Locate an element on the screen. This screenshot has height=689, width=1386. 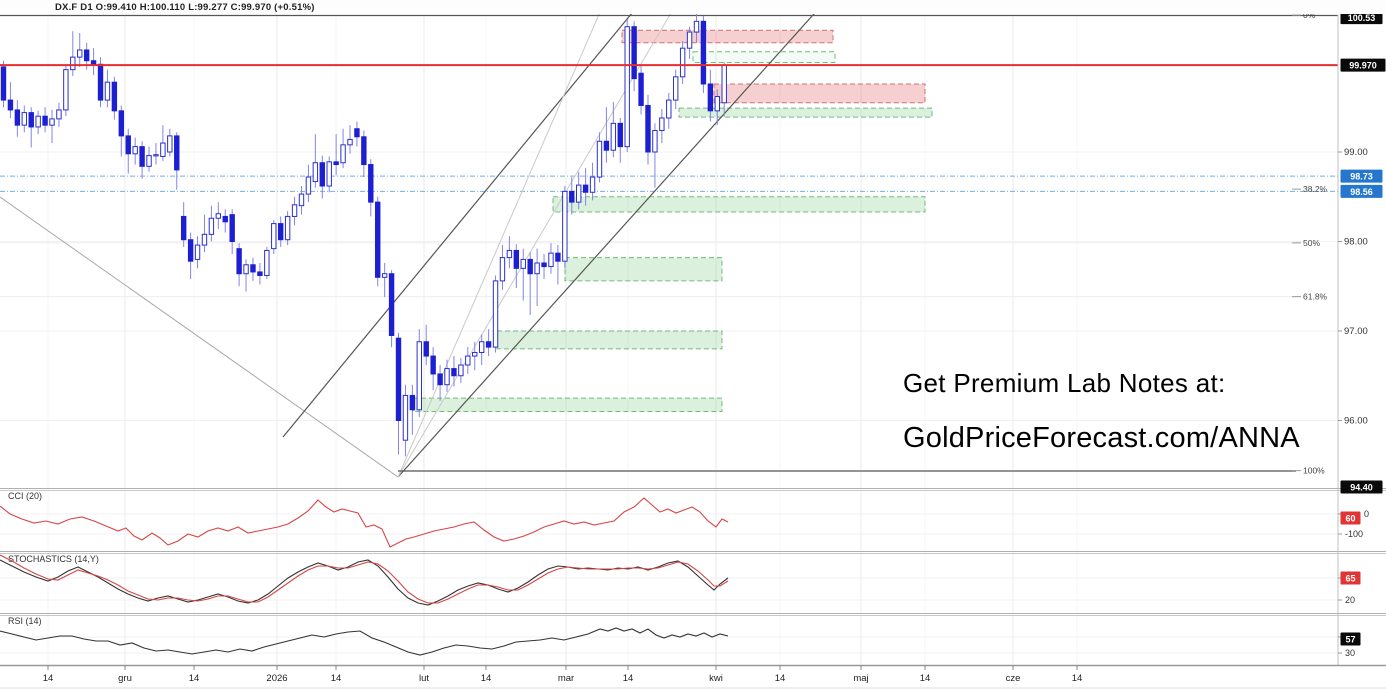
indicator-panel: CCI (20) 0-100 60 is located at coordinates (684, 519).